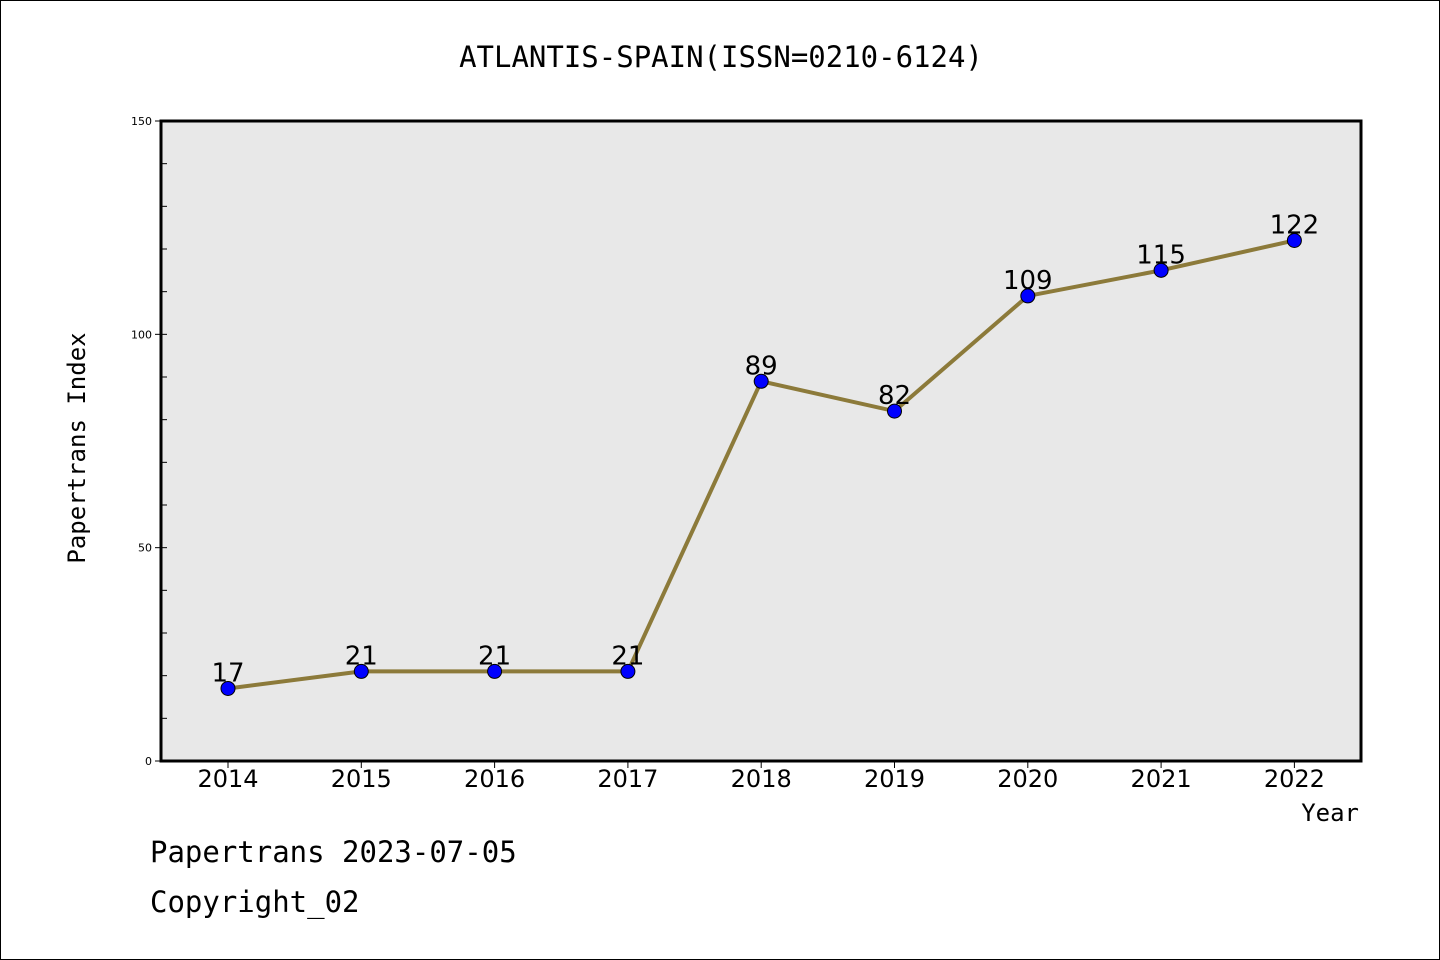 The width and height of the screenshot is (1440, 960). What do you see at coordinates (1295, 225) in the screenshot?
I see `data-label: 122` at bounding box center [1295, 225].